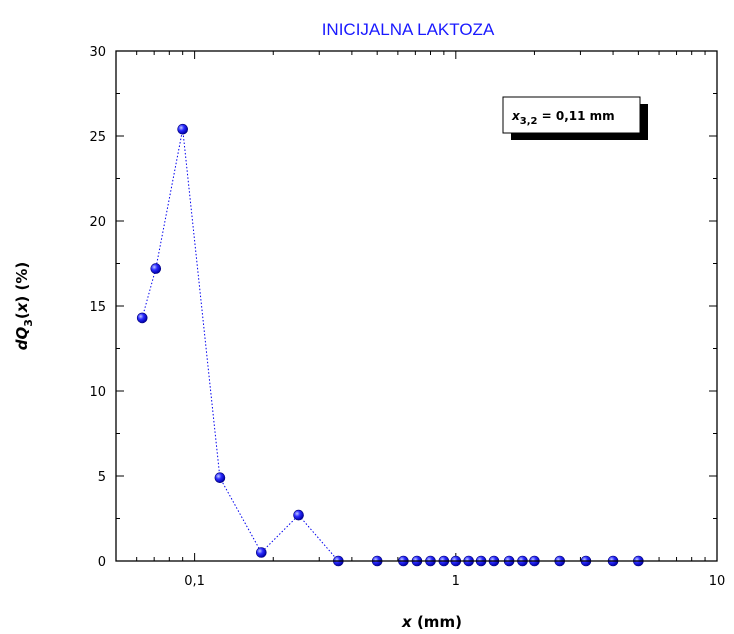 The height and width of the screenshot is (634, 734). Describe the element at coordinates (407, 622) in the screenshot. I see `x-axis-var: x` at that location.